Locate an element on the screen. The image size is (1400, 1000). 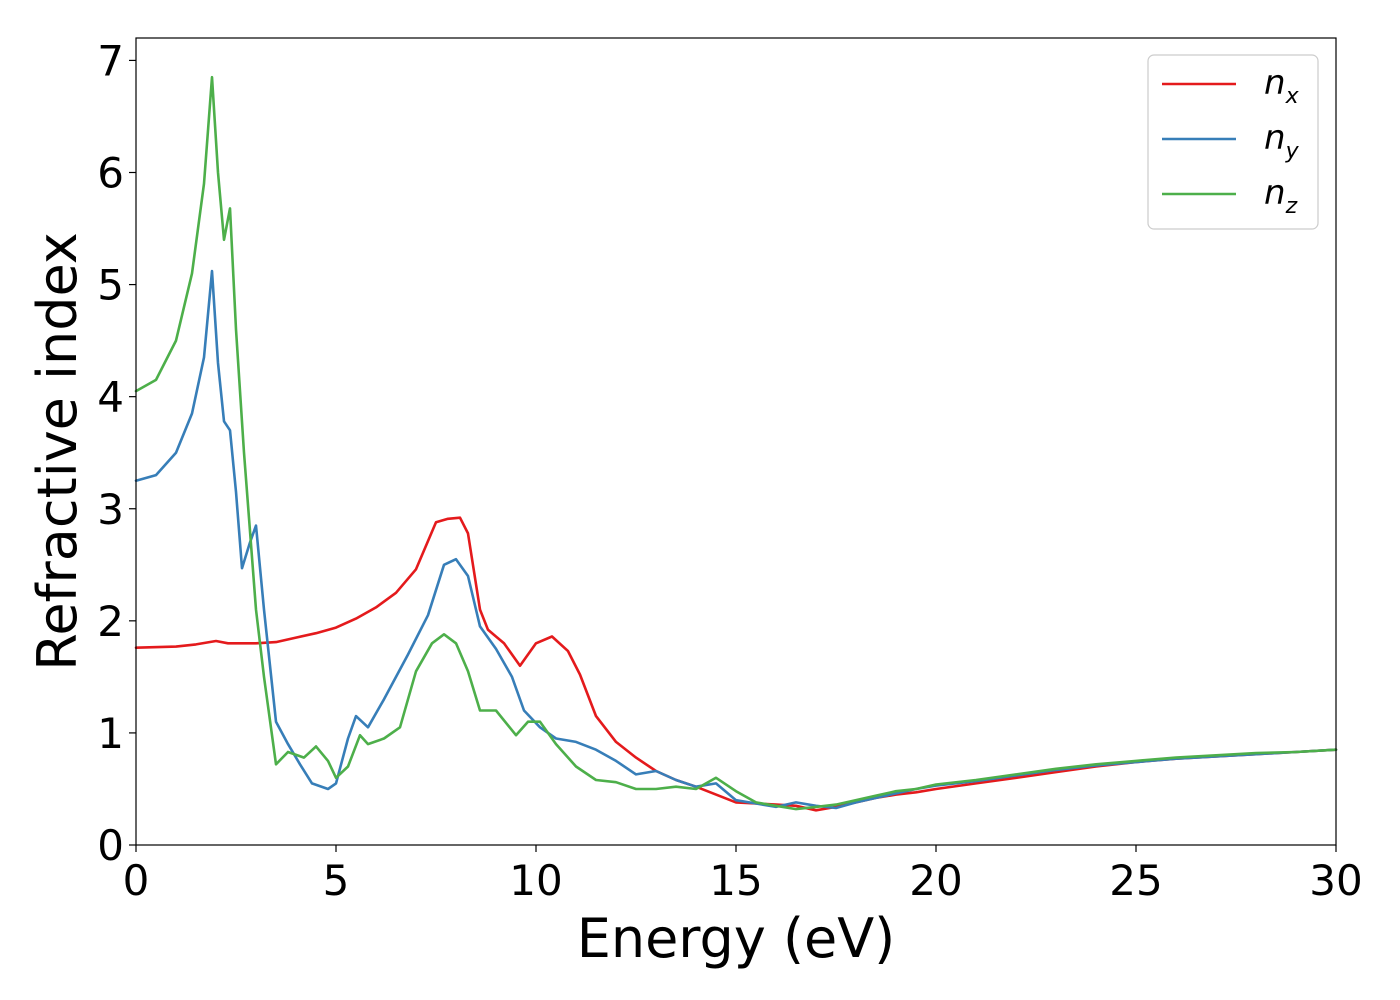
y-tick-label: 1 is located at coordinates (110, 733).